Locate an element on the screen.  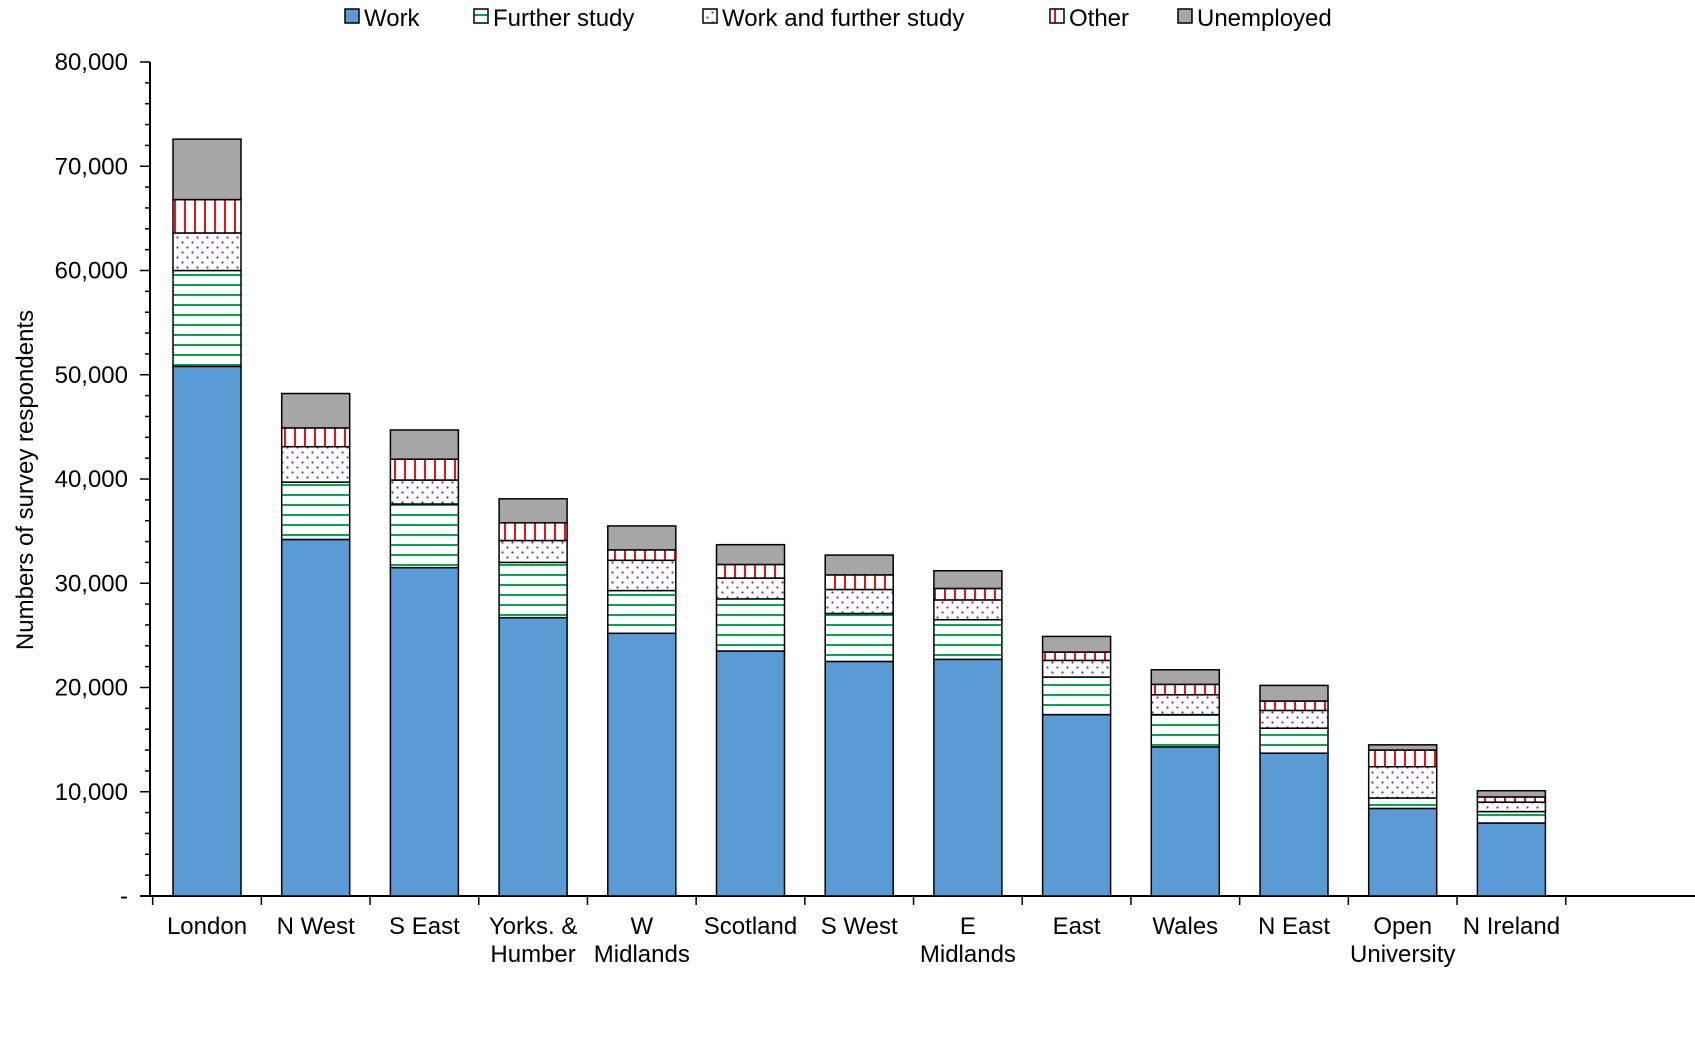
bar-unemployed-n-ireland is located at coordinates (1511, 793).